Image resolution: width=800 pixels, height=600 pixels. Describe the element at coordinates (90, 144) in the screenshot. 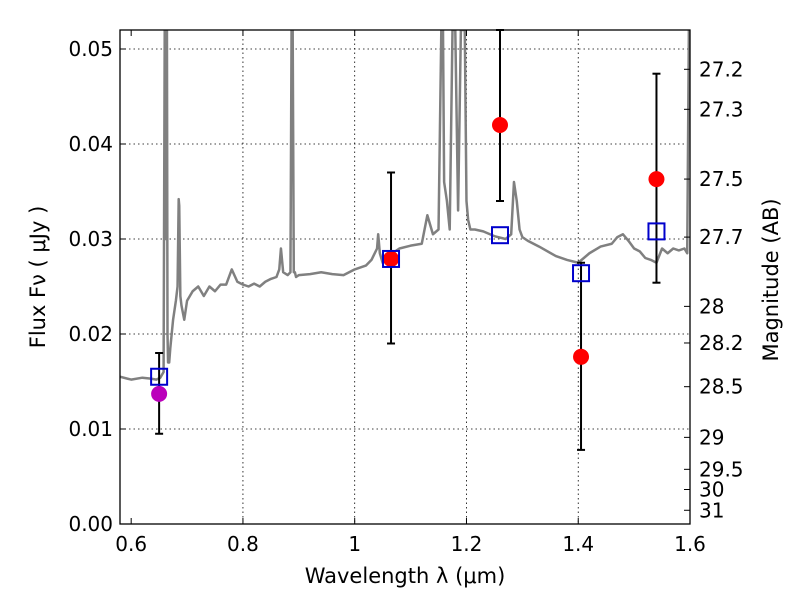

I see `y-tick-label: 0.04` at that location.